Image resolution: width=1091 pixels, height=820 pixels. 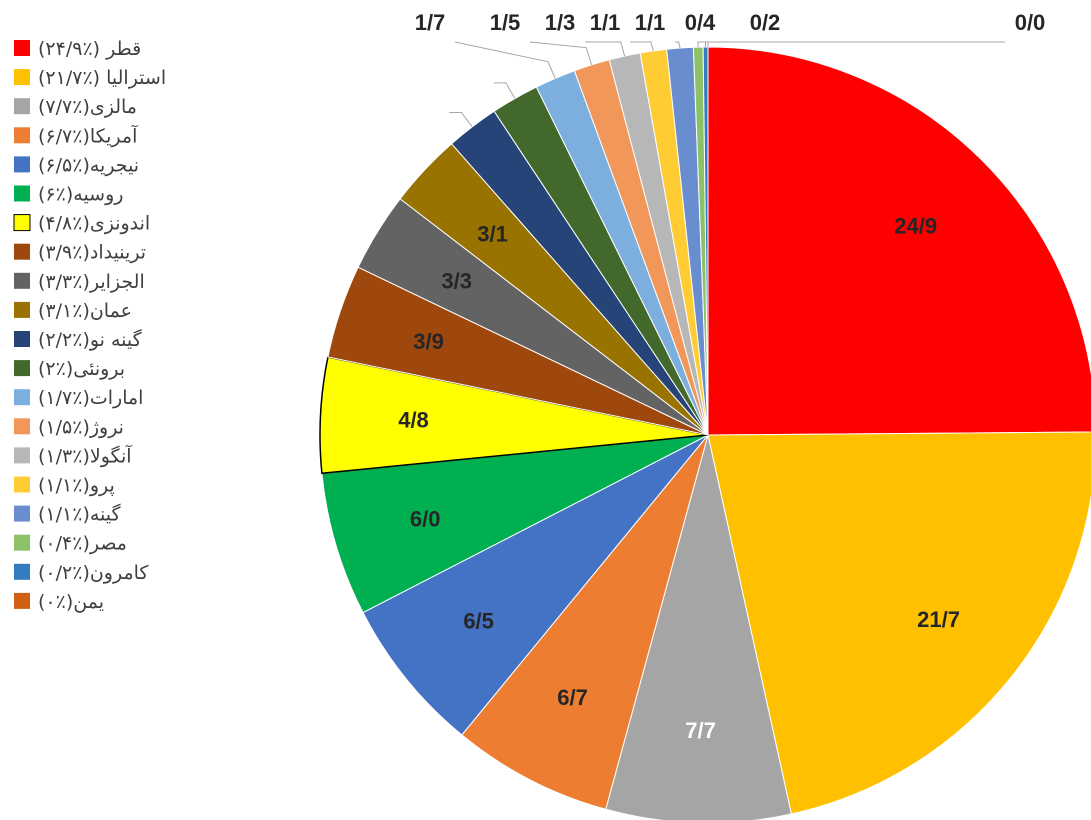 I want to click on legend-label: الجزایر(٪۳/۳), so click(x=91, y=282).